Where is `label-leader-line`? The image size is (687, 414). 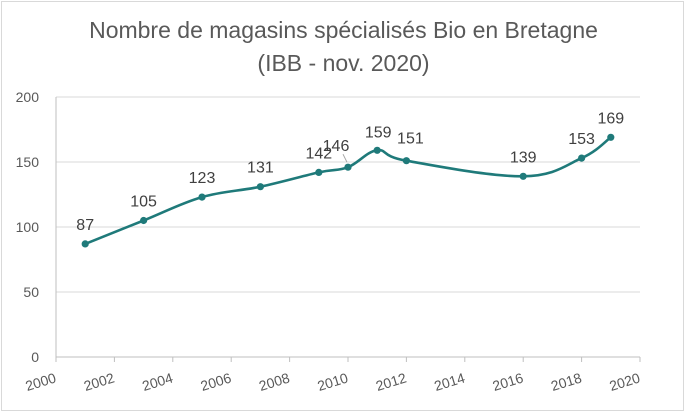 label-leader-line is located at coordinates (345, 158).